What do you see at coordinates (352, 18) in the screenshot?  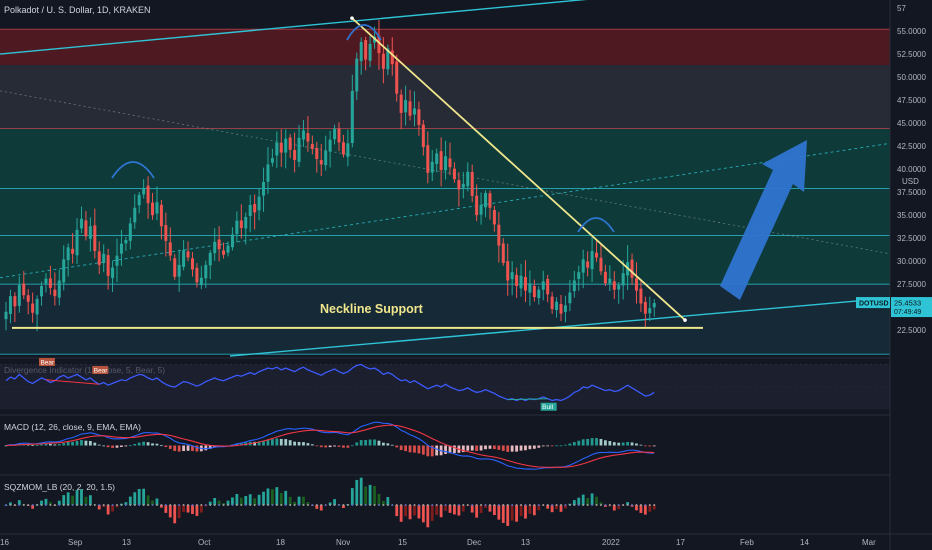 I see `trendline-anchor` at bounding box center [352, 18].